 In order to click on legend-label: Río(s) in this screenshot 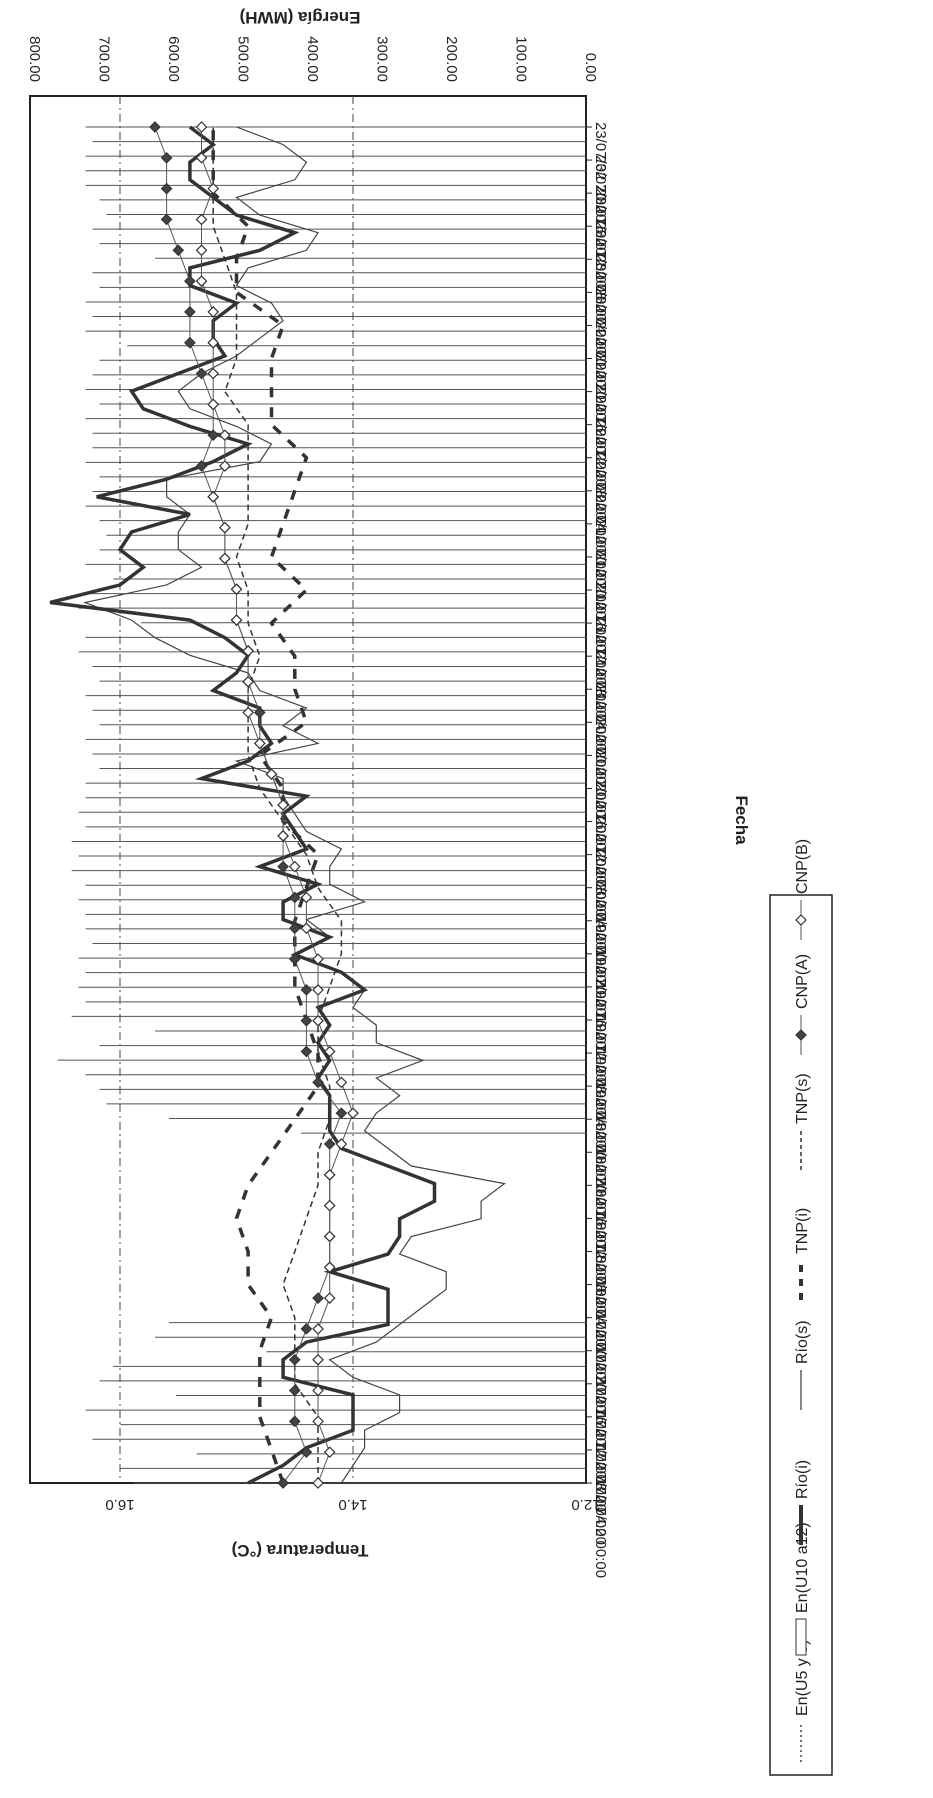, I will do `click(802, 1342)`.